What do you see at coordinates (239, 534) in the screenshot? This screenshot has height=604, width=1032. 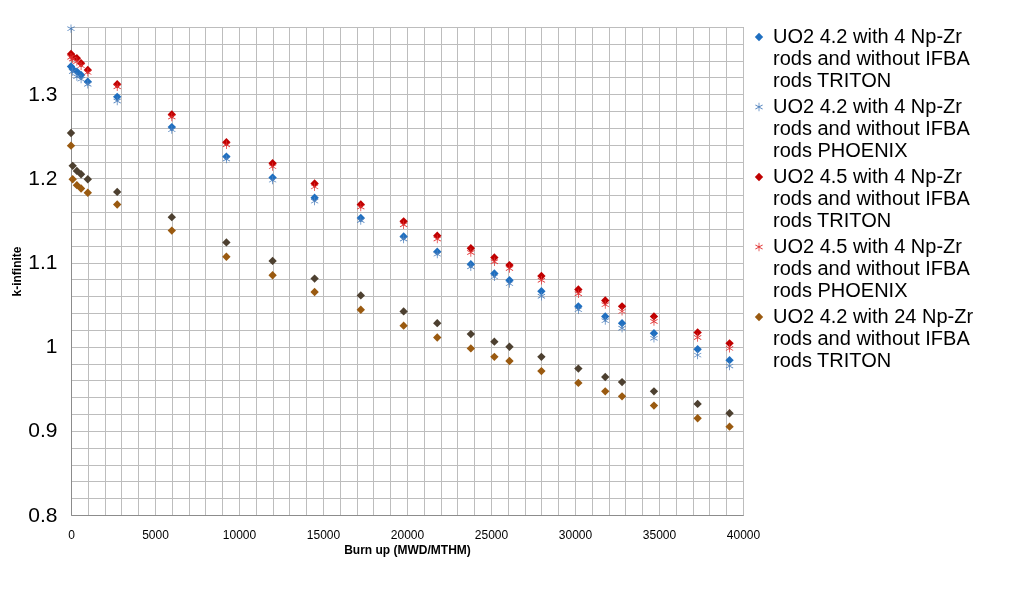 I see `x-tick-label: 10000` at bounding box center [239, 534].